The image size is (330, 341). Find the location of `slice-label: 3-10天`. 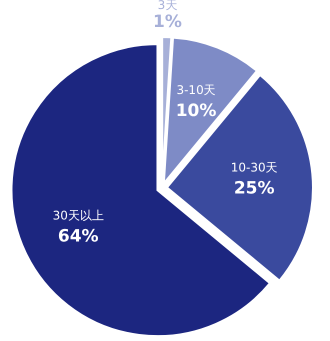

slice-label: 3-10天 is located at coordinates (196, 89).